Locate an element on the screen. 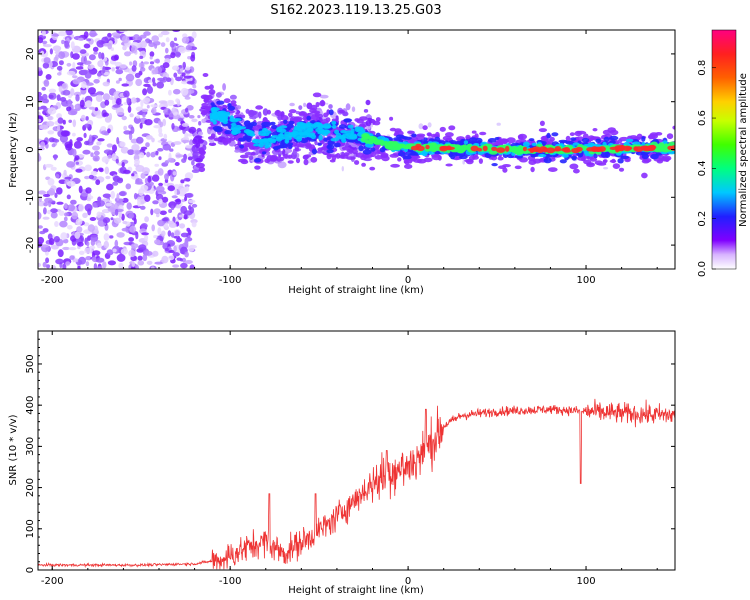 This screenshot has height=600, width=750. colorbar-ticks: 0.0 0.2 0.4 0.6 0.8 is located at coordinates (706, 168).